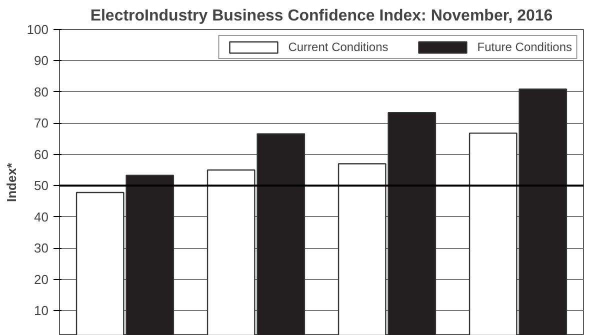  Describe the element at coordinates (41, 279) in the screenshot. I see `y-tick-label: 20` at that location.